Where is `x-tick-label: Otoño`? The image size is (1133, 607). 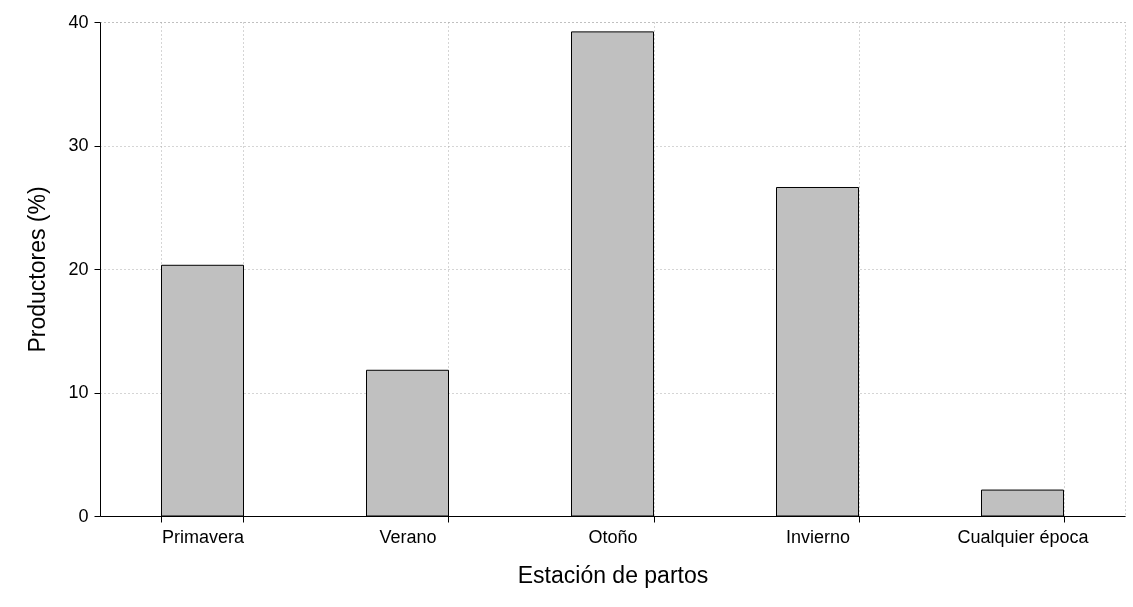
x-tick-label: Otoño is located at coordinates (613, 536).